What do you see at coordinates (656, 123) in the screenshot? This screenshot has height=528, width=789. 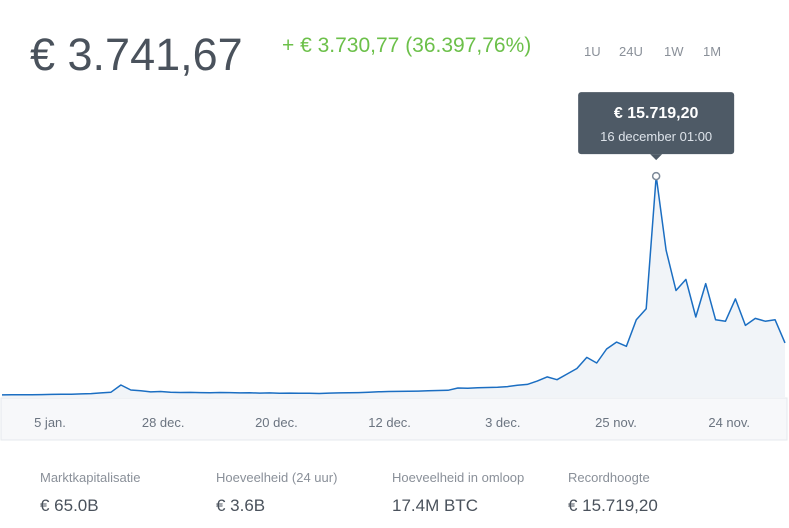 I see `tooltip` at bounding box center [656, 123].